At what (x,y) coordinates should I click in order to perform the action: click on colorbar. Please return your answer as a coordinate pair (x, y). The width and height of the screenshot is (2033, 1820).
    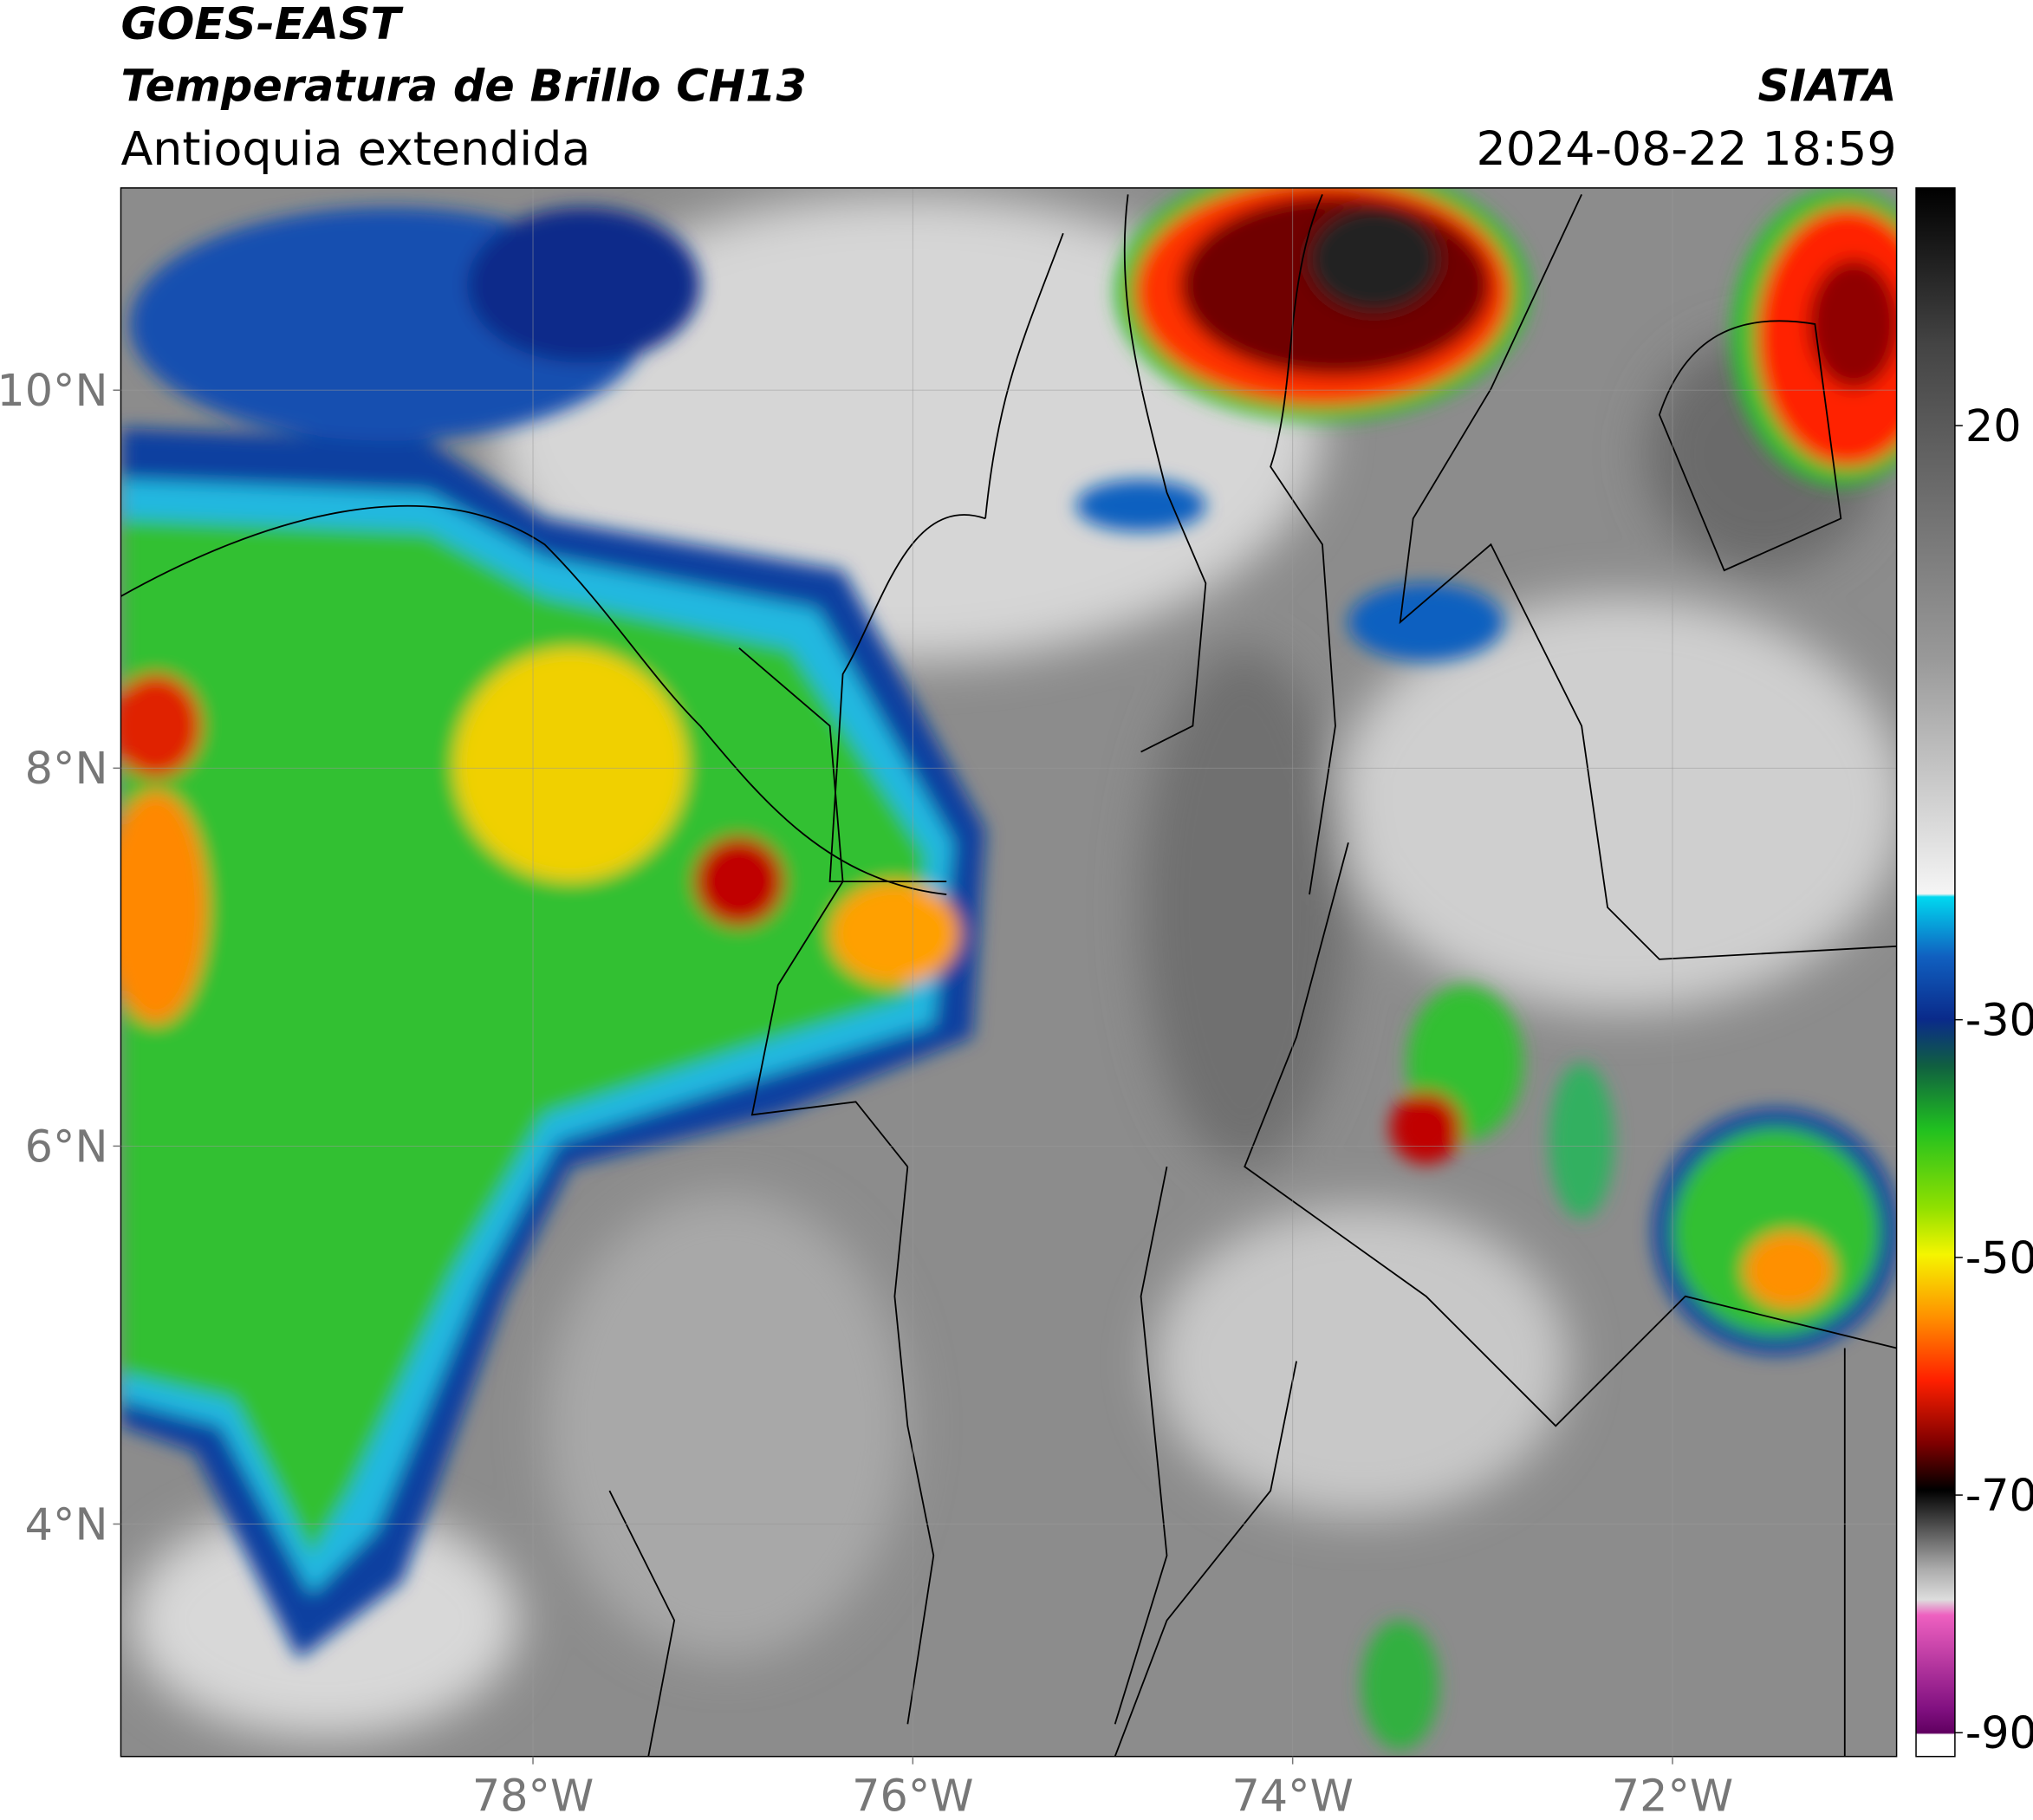
    Looking at the image, I should click on (1936, 972).